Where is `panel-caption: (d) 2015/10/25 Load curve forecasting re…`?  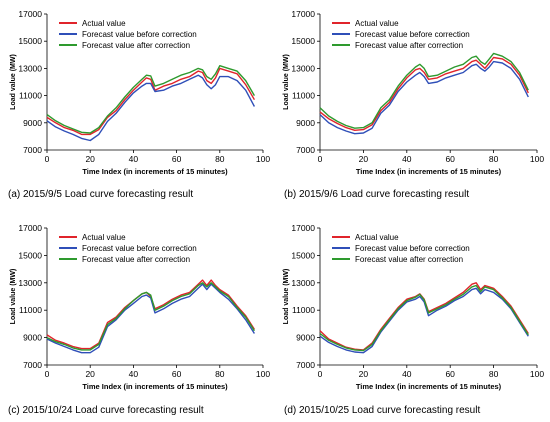 panel-caption: (d) 2015/10/25 Load curve forecasting re… is located at coordinates (382, 410).